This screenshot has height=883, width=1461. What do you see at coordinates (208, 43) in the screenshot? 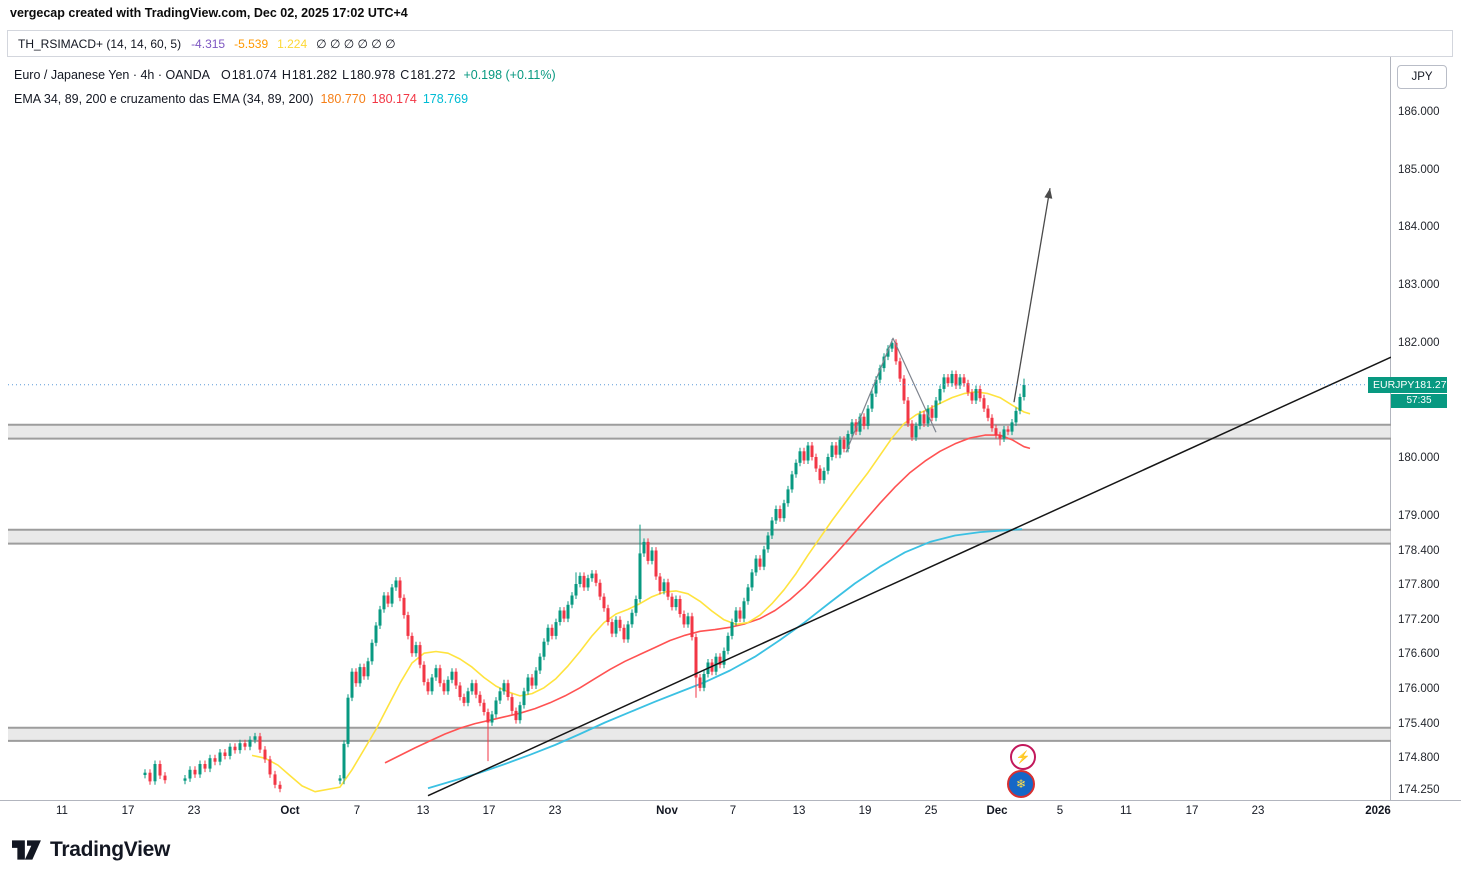
I see `th-value-1: -4.315` at bounding box center [208, 43].